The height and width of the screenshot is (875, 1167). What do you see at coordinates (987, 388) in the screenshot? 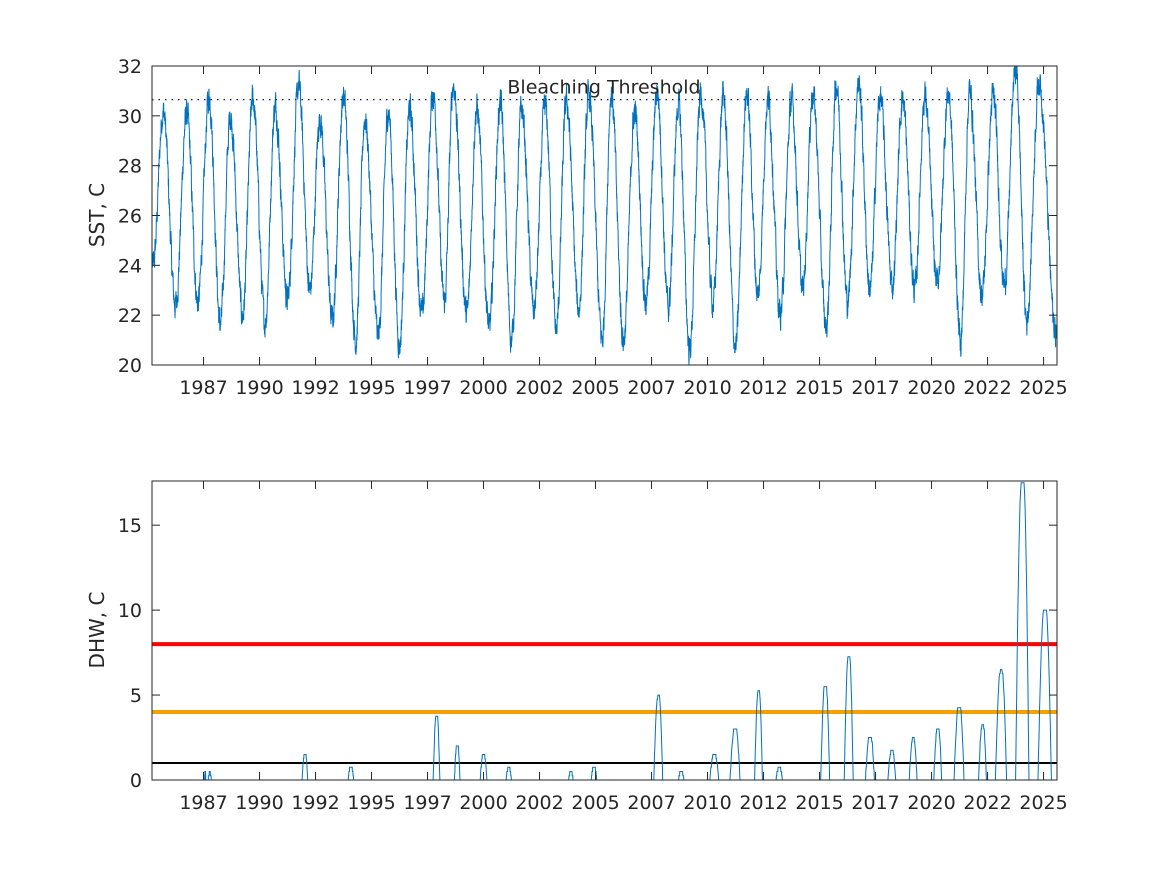
I see `sst-x-tick-label: 2022` at bounding box center [987, 388].